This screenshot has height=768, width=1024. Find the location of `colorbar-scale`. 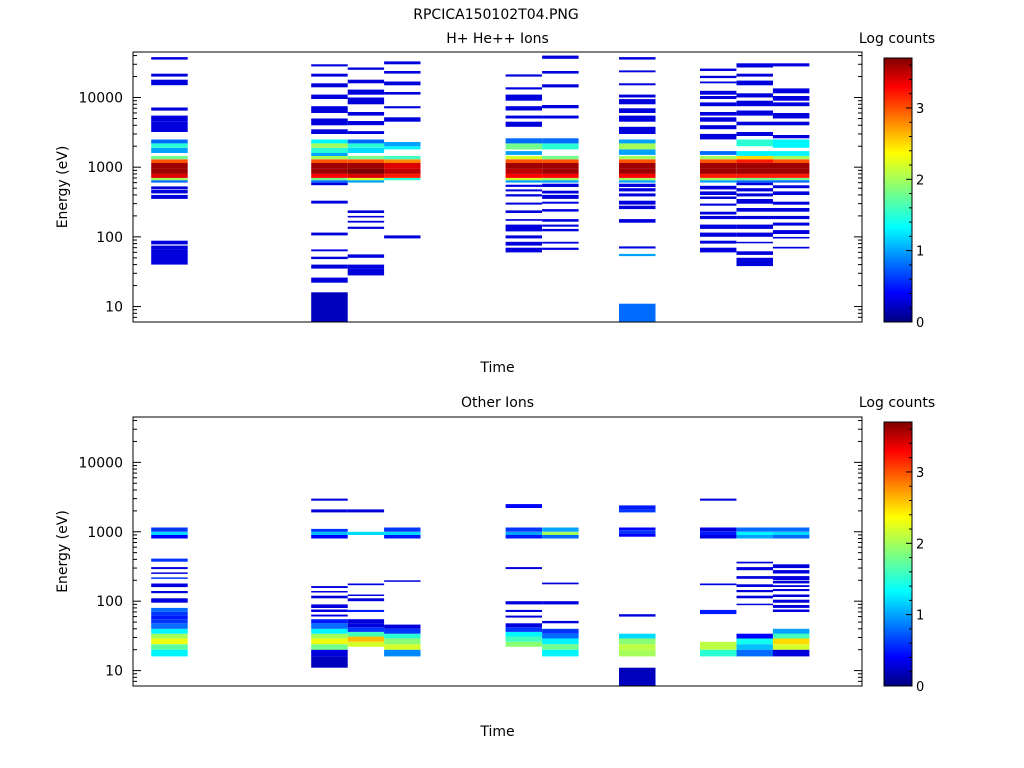

colorbar-scale is located at coordinates (898, 554).